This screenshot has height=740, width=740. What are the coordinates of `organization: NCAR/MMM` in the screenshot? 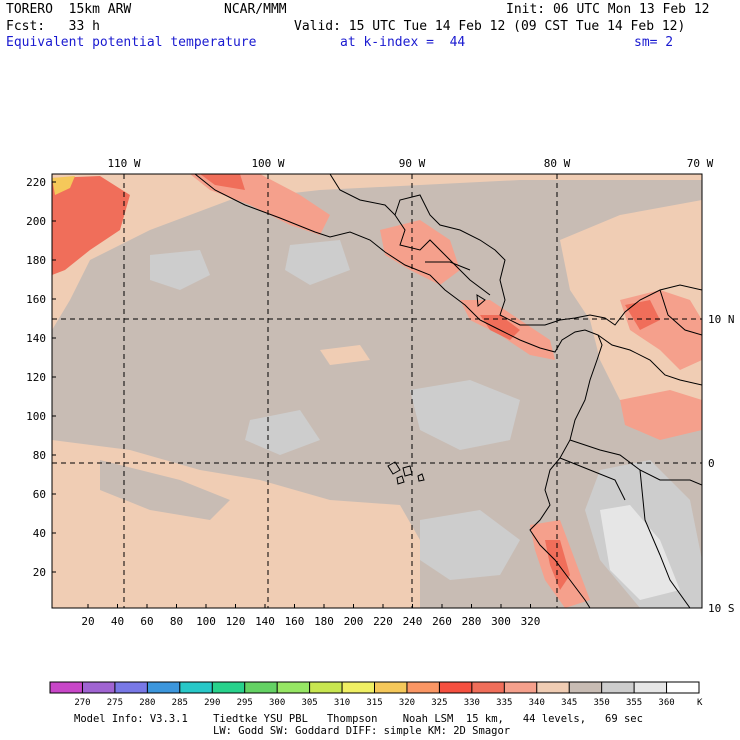 It's located at (255, 9).